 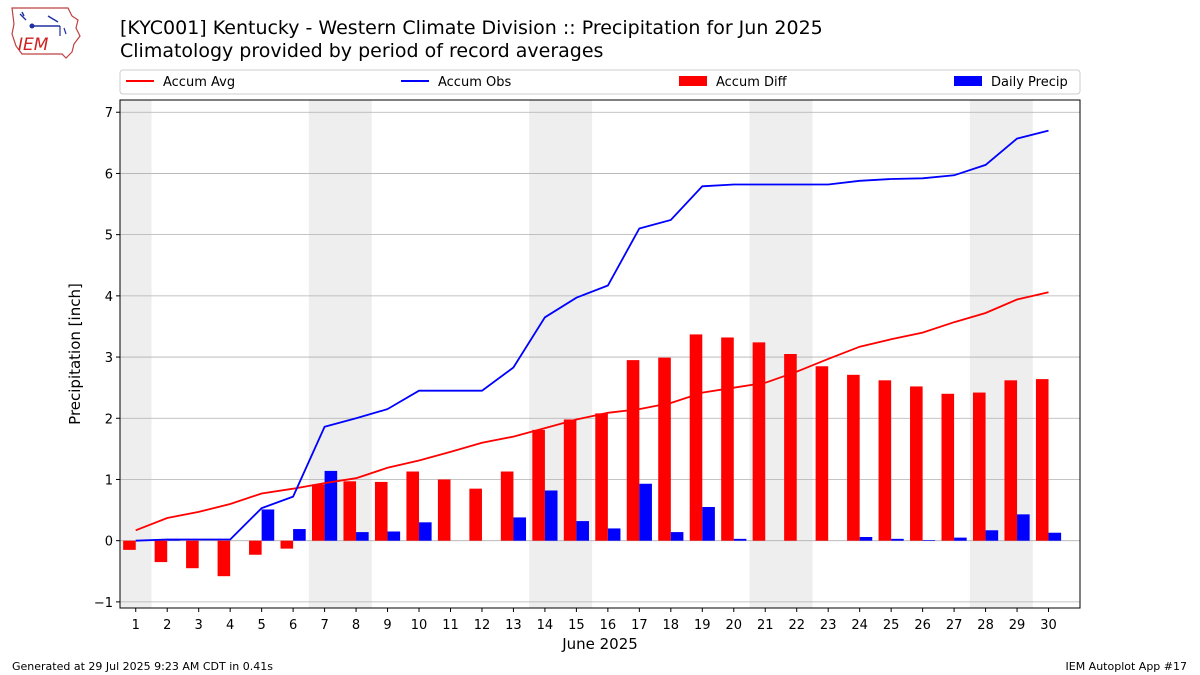 What do you see at coordinates (859, 625) in the screenshot?
I see `xtick-label-24: 24` at bounding box center [859, 625].